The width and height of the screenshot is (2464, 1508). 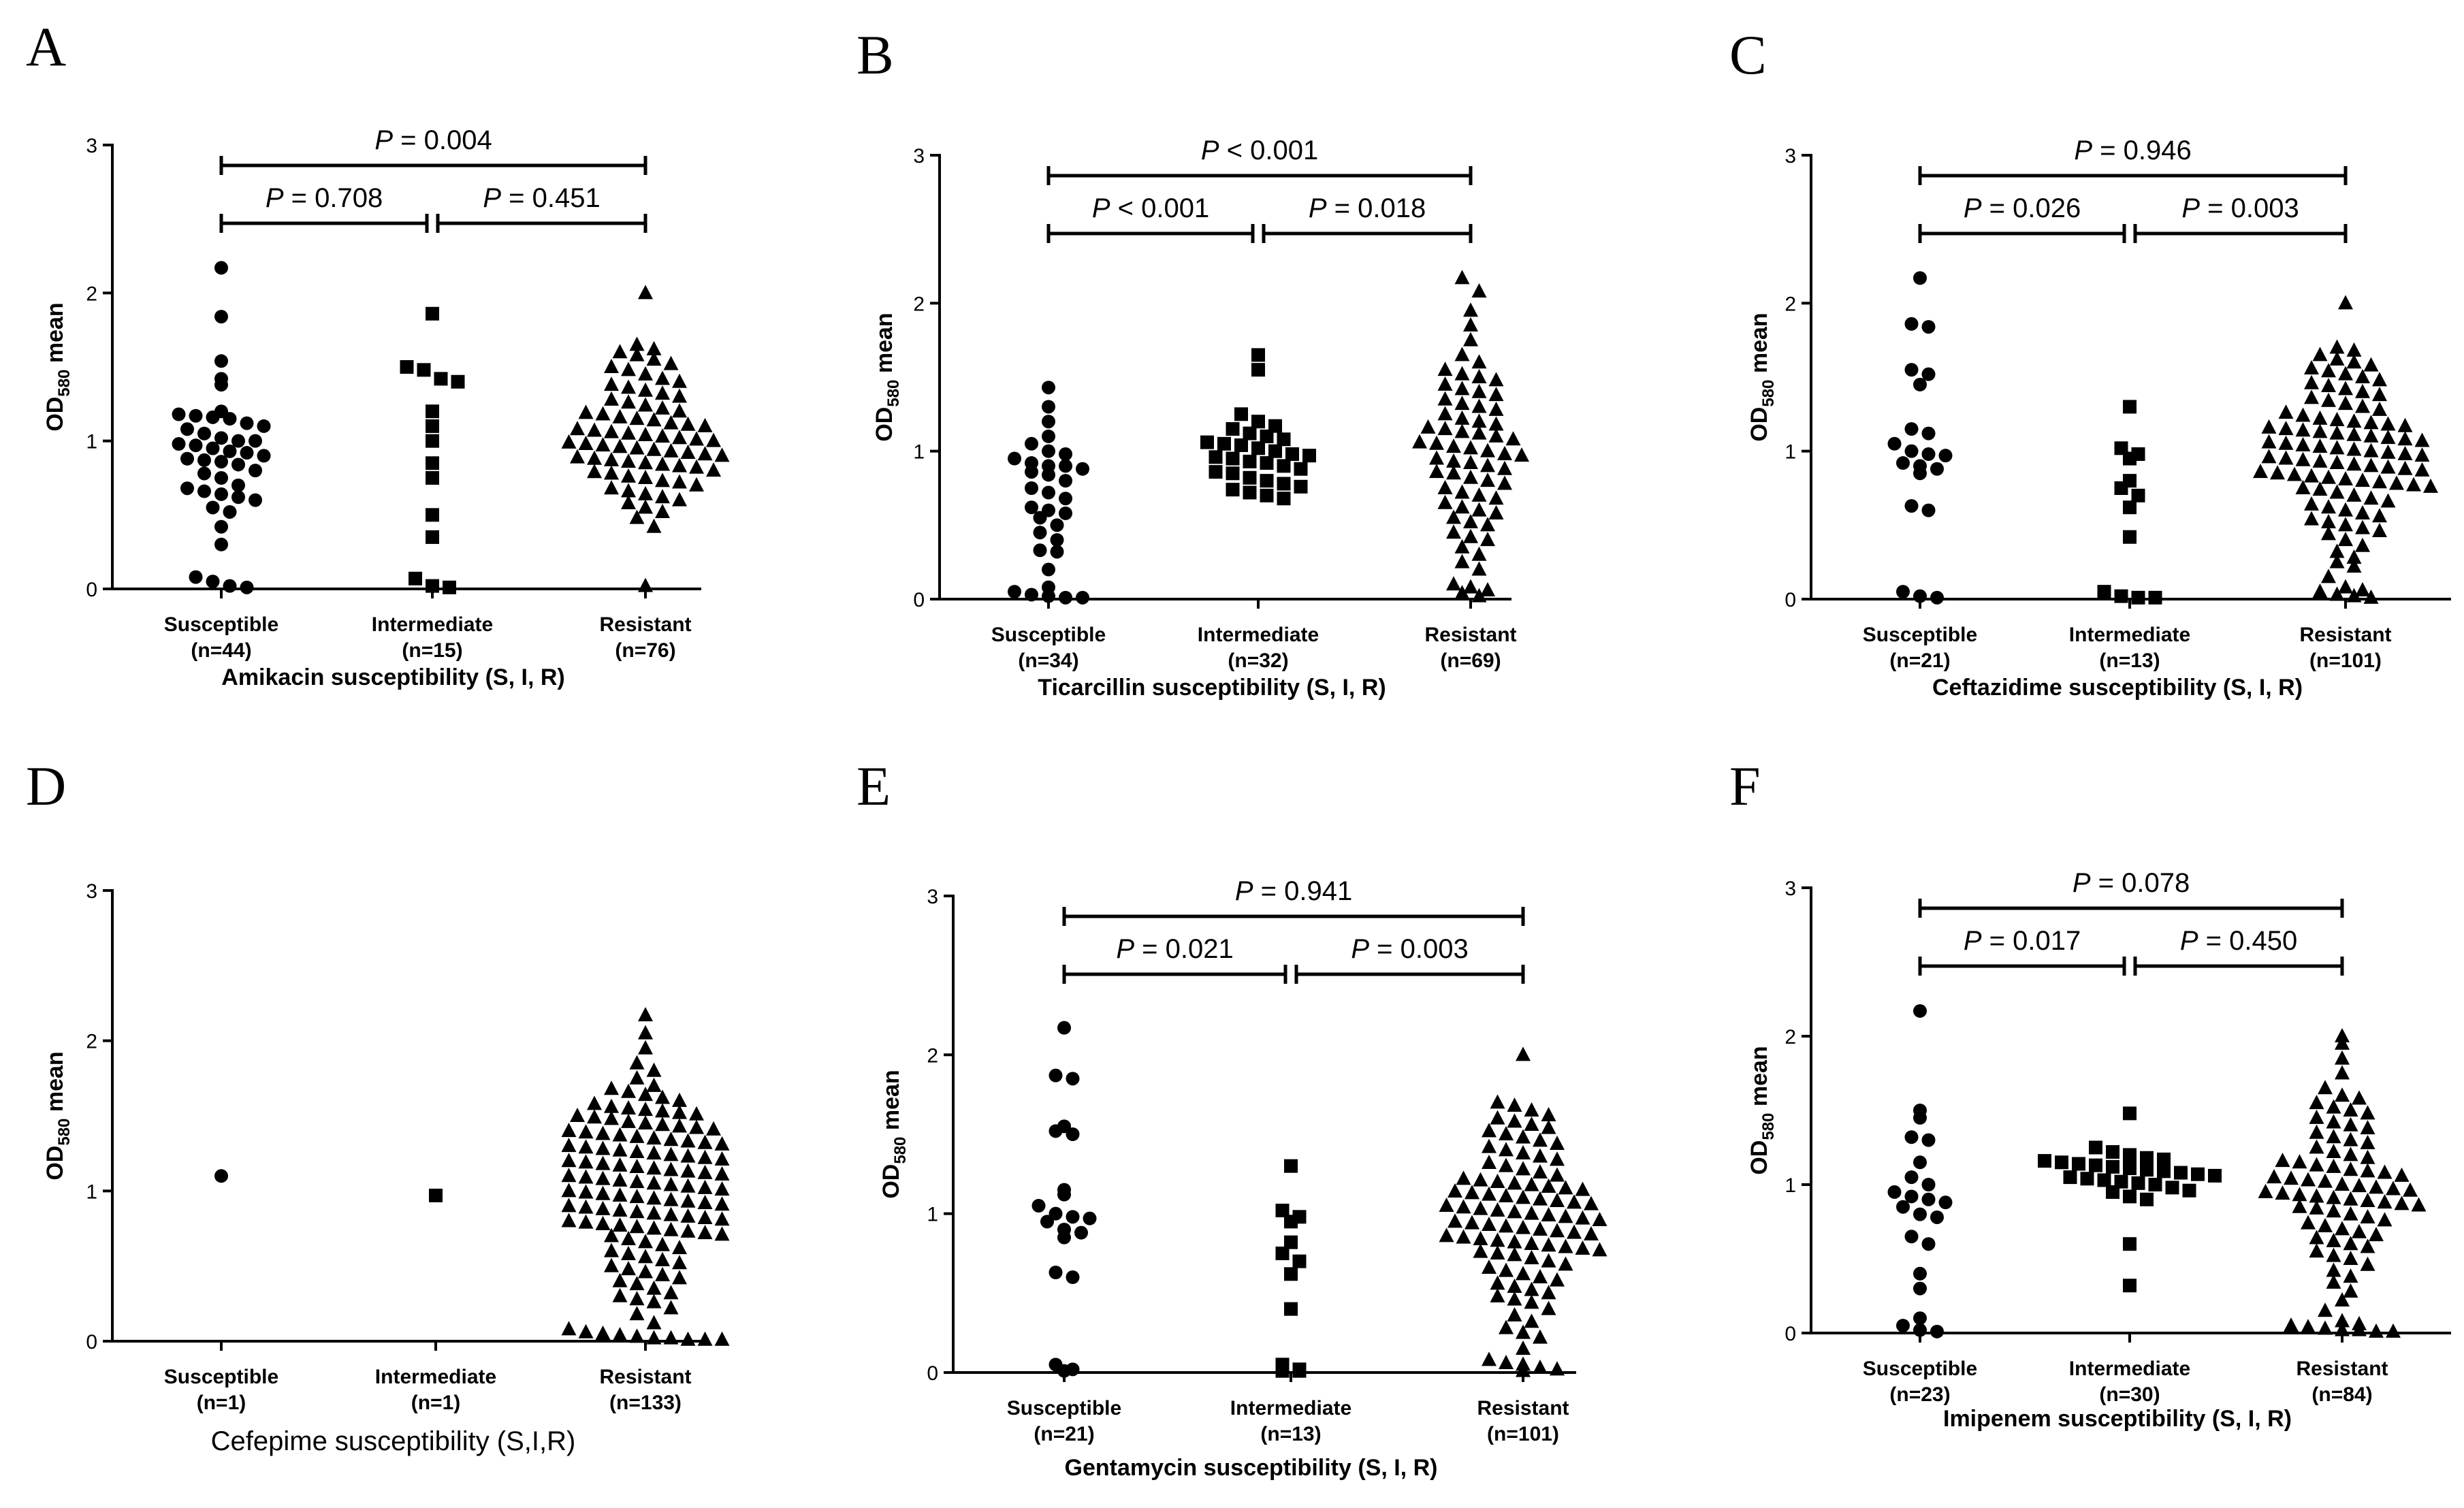 What do you see at coordinates (55, 1084) in the screenshot?
I see `y-axis-label-tail: mean` at bounding box center [55, 1084].